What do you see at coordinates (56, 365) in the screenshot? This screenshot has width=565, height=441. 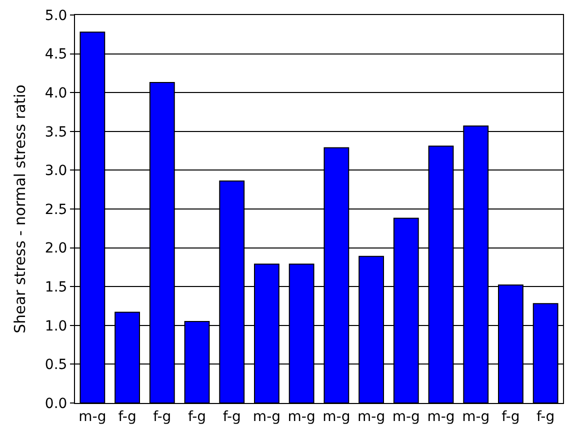 I see `y-tick-label: 0.5` at bounding box center [56, 365].